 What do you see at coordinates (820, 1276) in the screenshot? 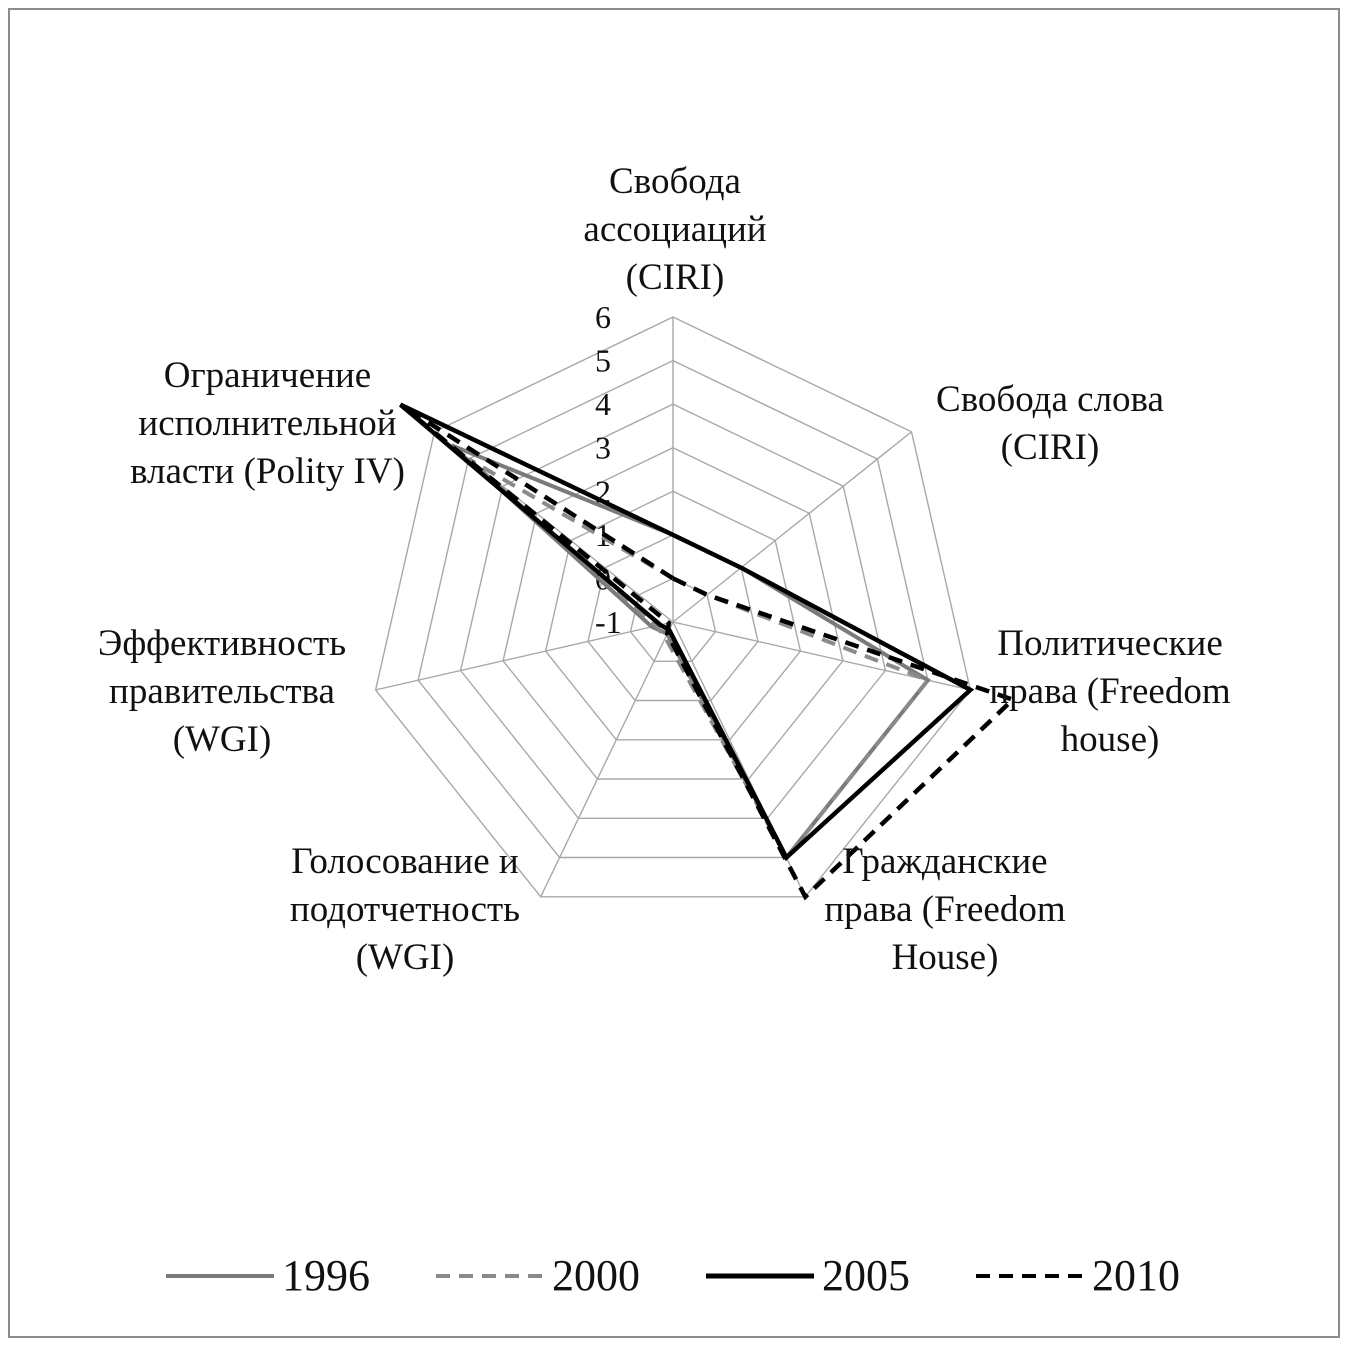
I see `legend-item-2005: 2005` at bounding box center [820, 1276].